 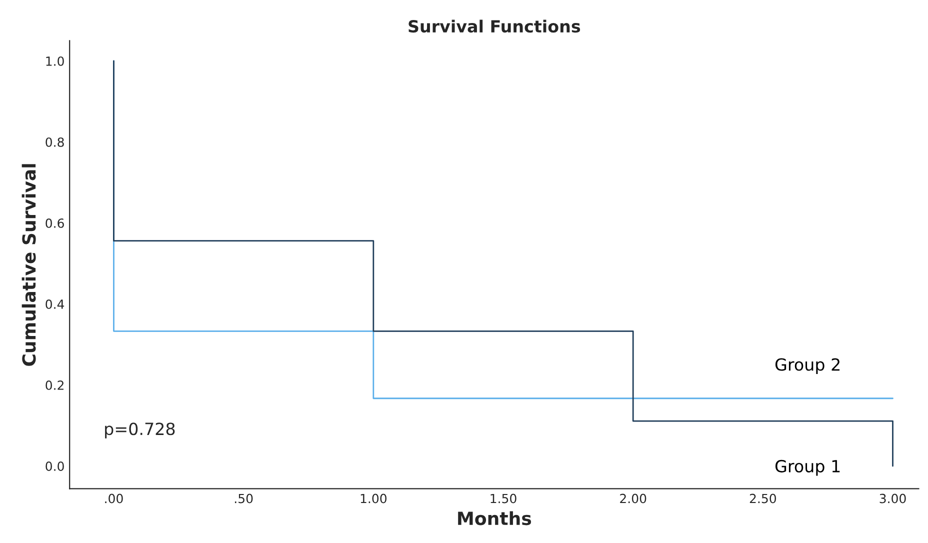 What do you see at coordinates (243, 499) in the screenshot?
I see `x-tick-label: .50` at bounding box center [243, 499].